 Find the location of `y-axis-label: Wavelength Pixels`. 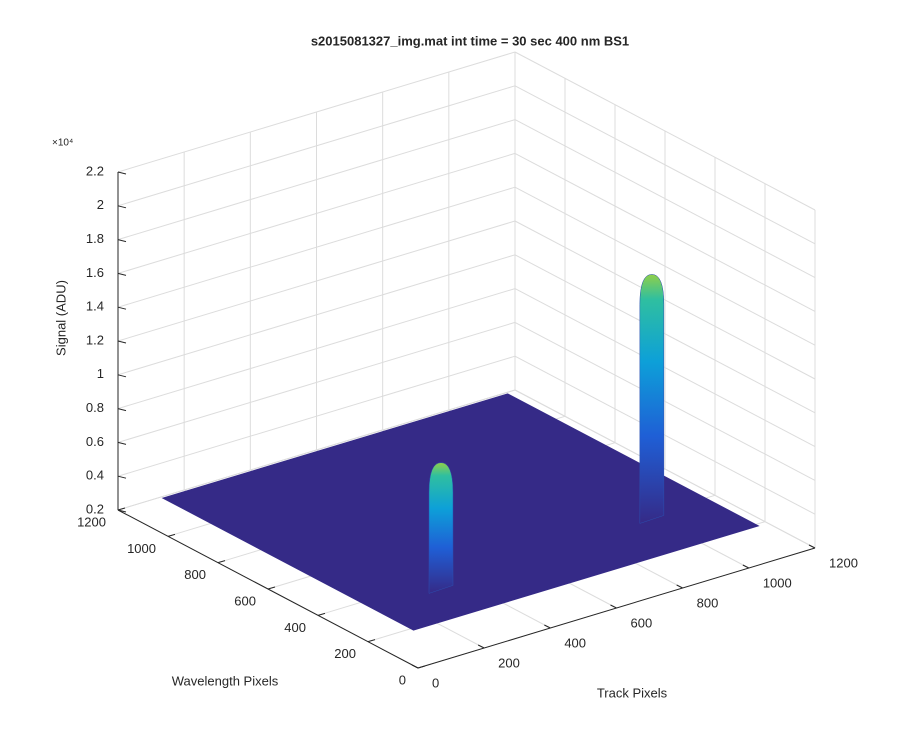

y-axis-label: Wavelength Pixels is located at coordinates (225, 680).